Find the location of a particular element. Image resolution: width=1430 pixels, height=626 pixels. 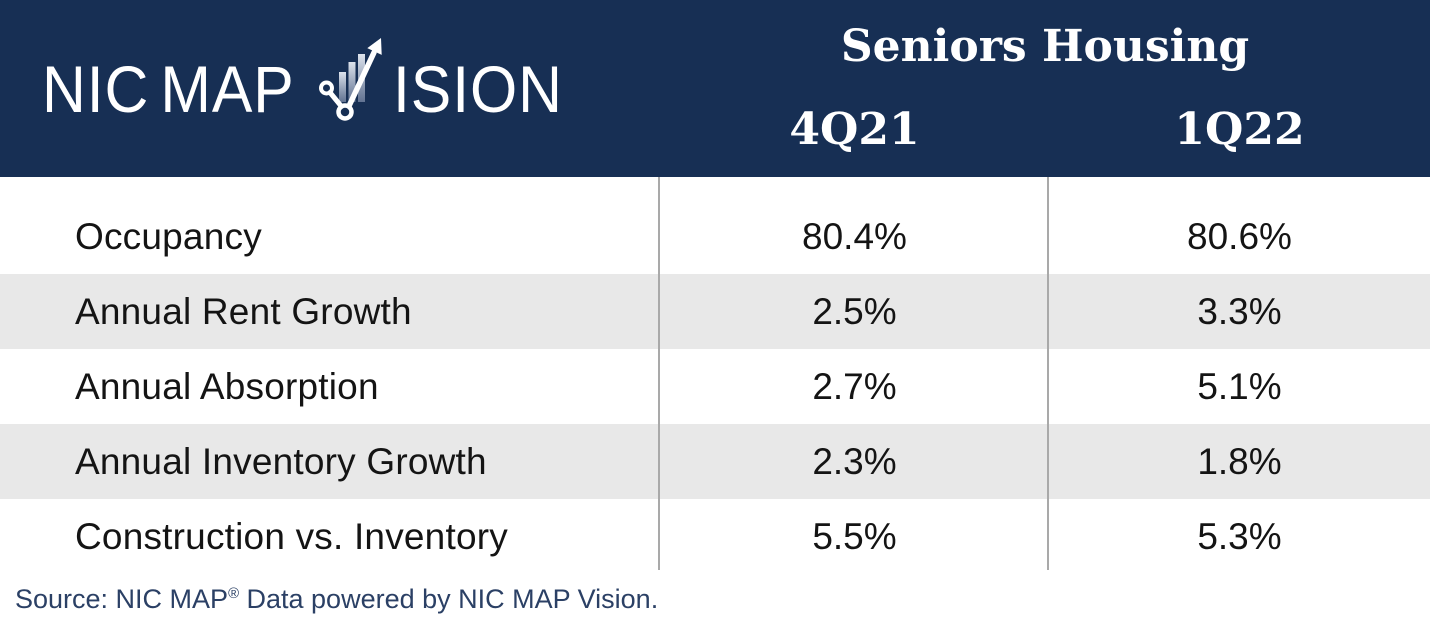

table-row-annual-absorption: Annual Absorption 2.7% 5.1% is located at coordinates (715, 386).